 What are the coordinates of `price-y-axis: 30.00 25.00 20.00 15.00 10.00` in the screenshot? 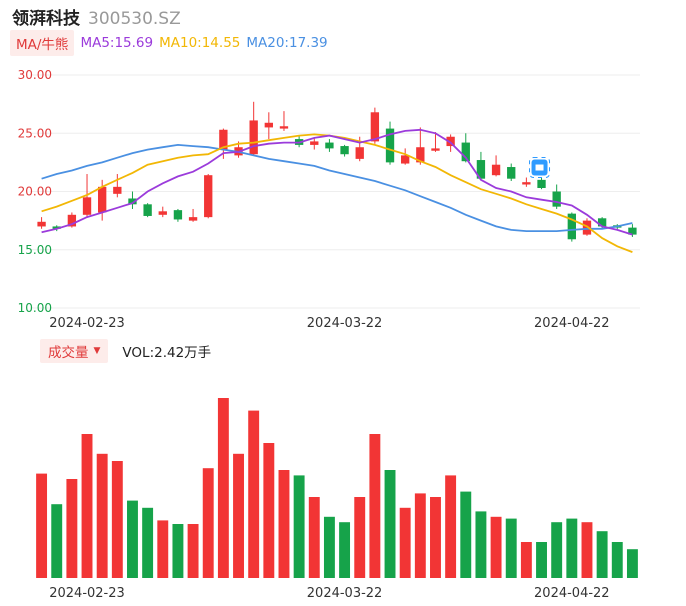 It's located at (35, 191).